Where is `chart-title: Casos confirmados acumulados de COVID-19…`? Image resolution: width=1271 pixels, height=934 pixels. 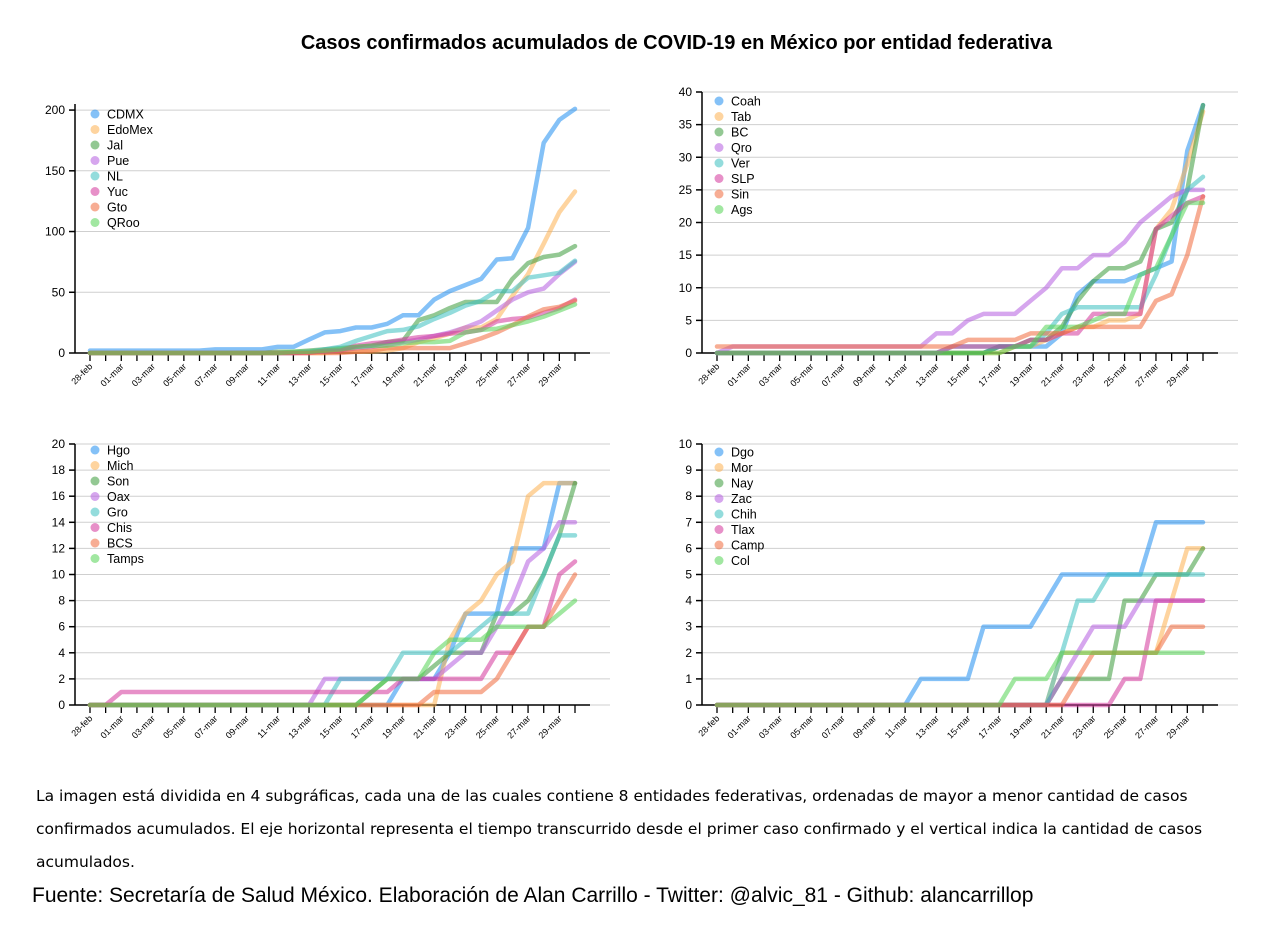 chart-title: Casos confirmados acumulados de COVID-19… is located at coordinates (676, 43).